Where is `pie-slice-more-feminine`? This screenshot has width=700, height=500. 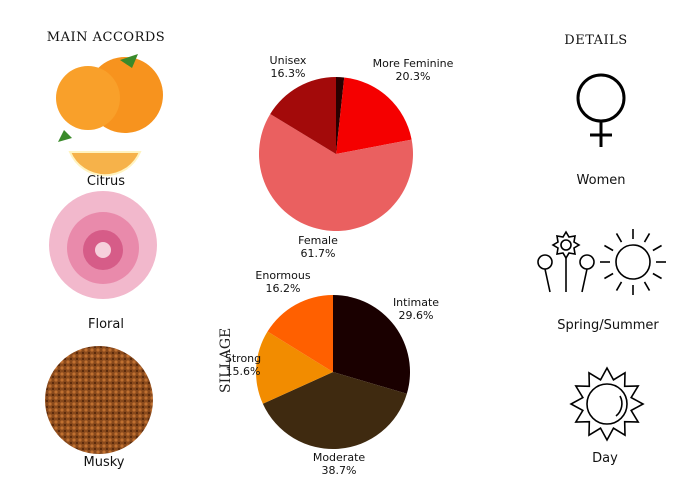
pie-slice-more-feminine is located at coordinates (374, 115).